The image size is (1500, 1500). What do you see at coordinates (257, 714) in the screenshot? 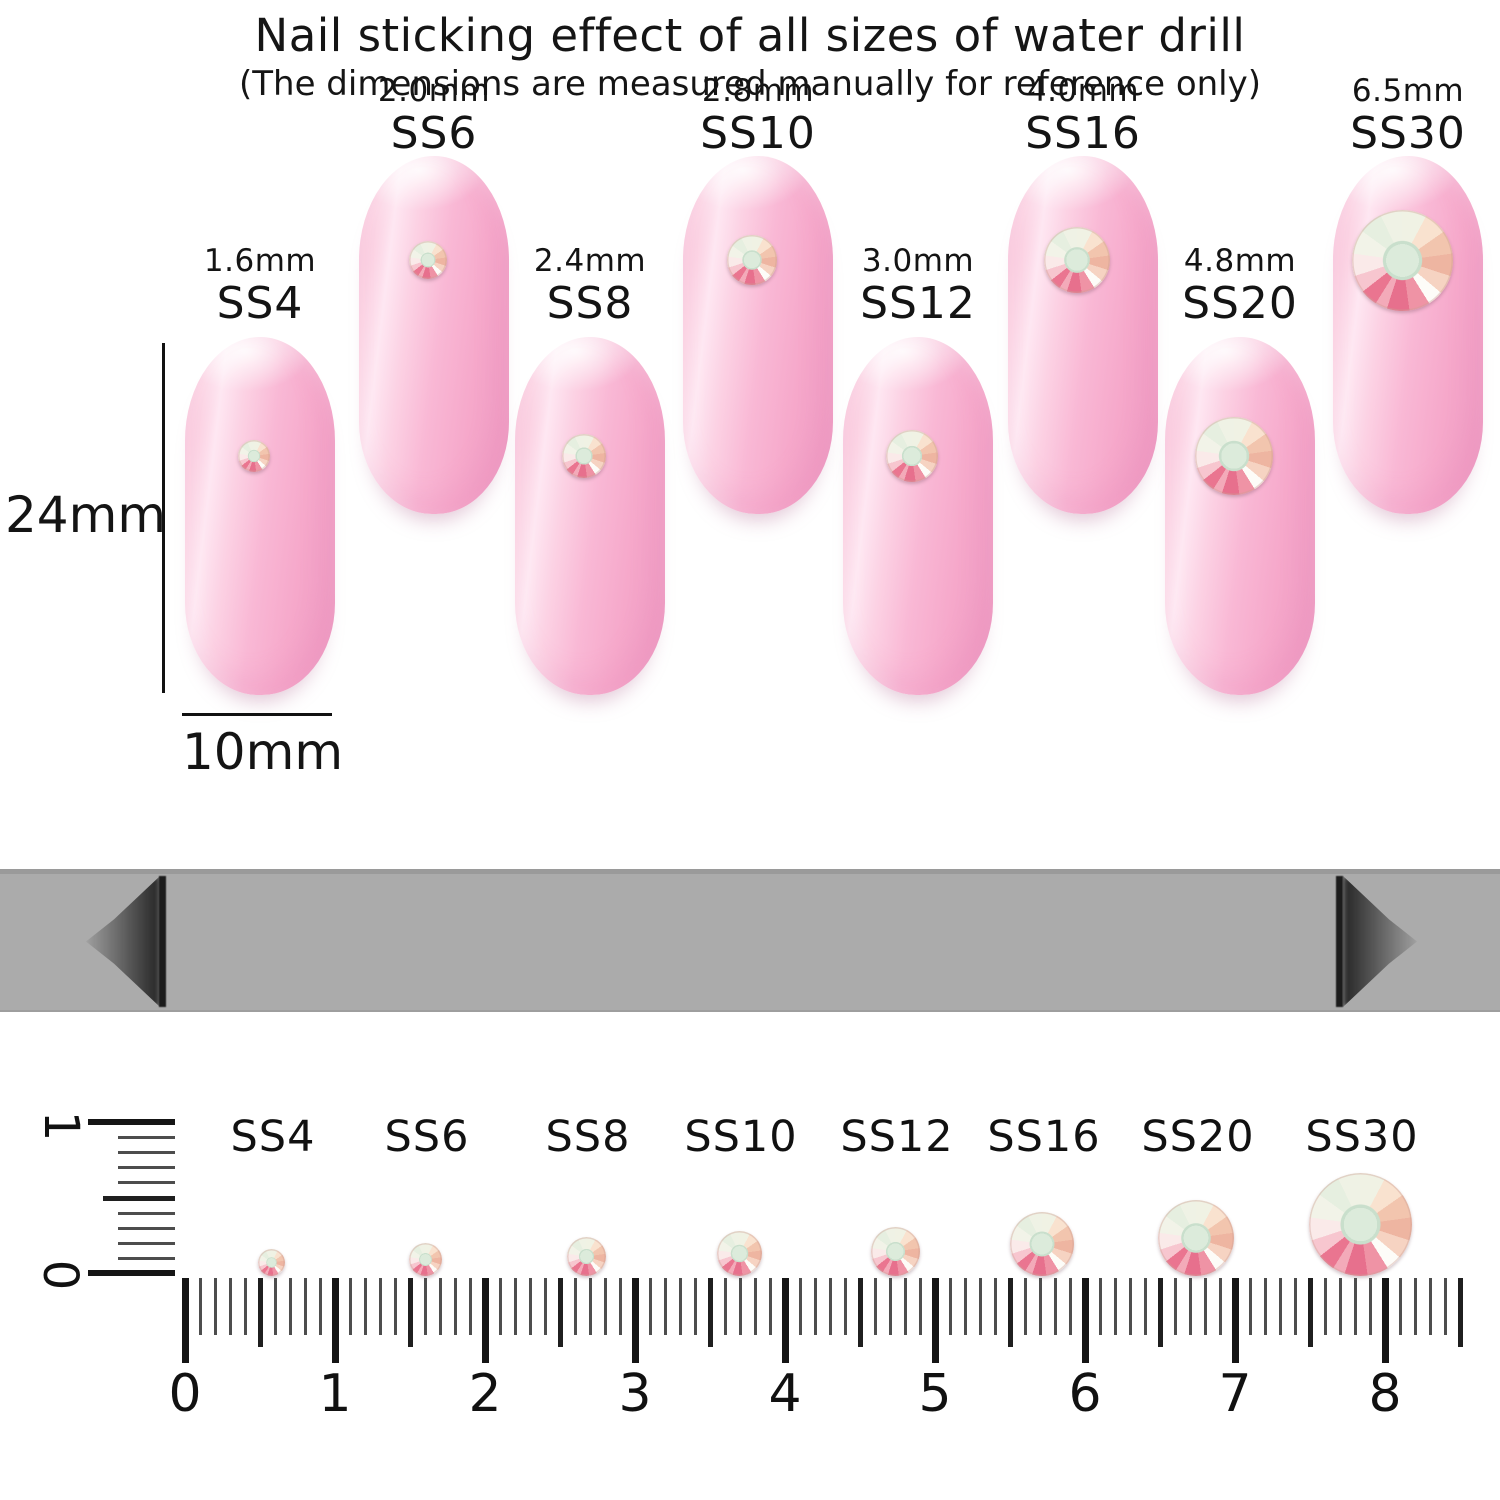
I see `width-dimension-line` at bounding box center [257, 714].